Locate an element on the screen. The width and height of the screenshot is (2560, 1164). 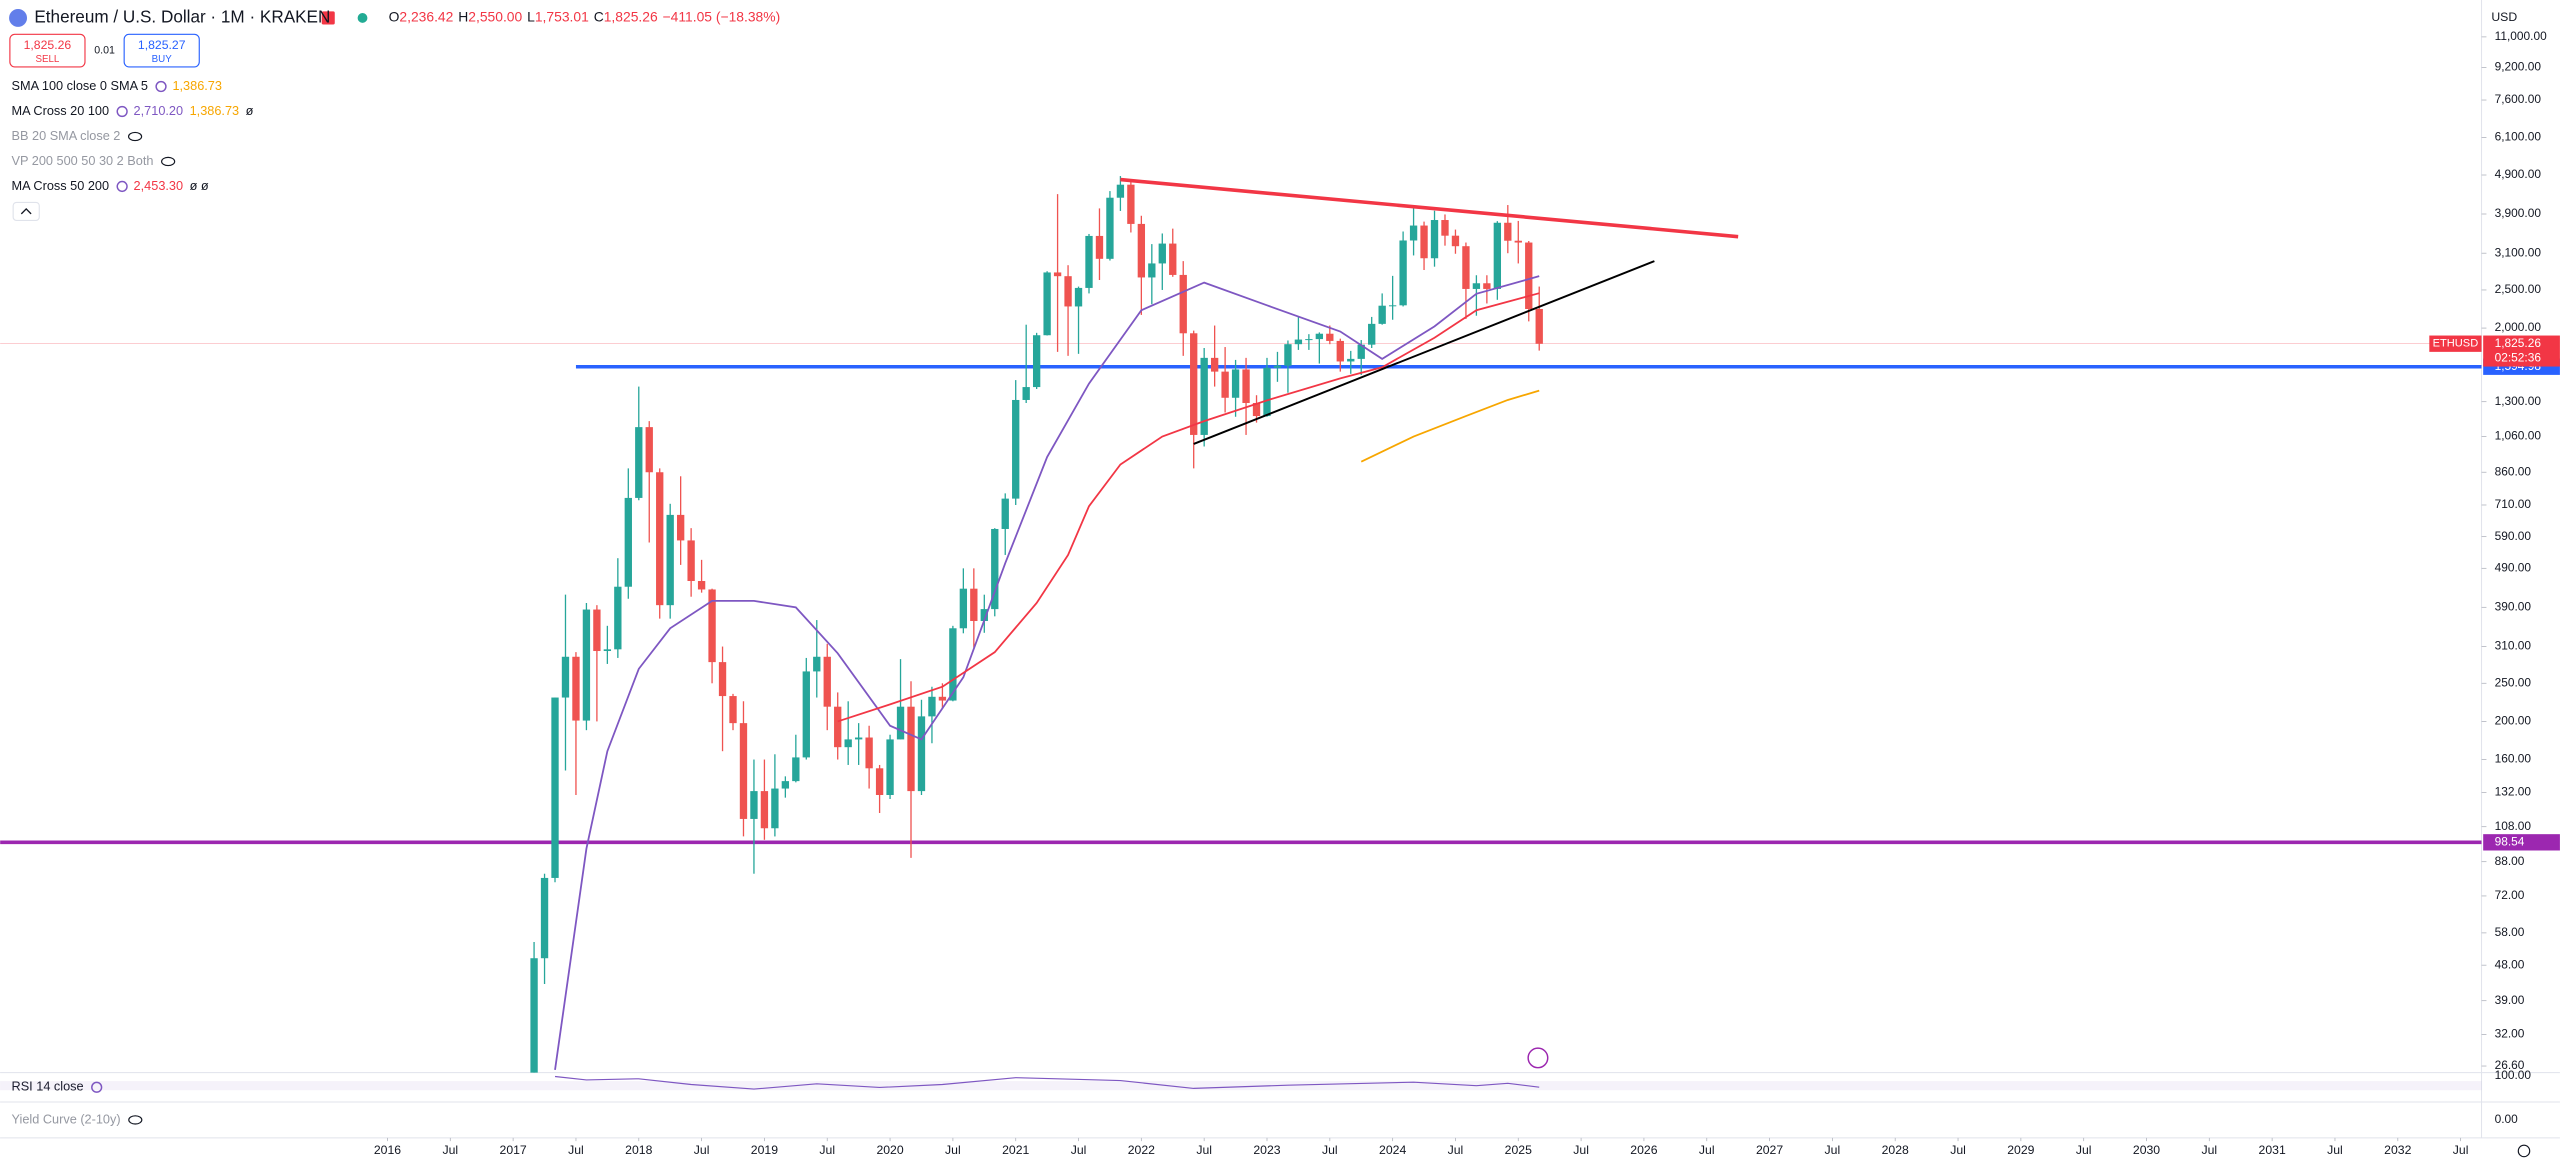
indicator-value: 2,710.20 is located at coordinates (159, 110).